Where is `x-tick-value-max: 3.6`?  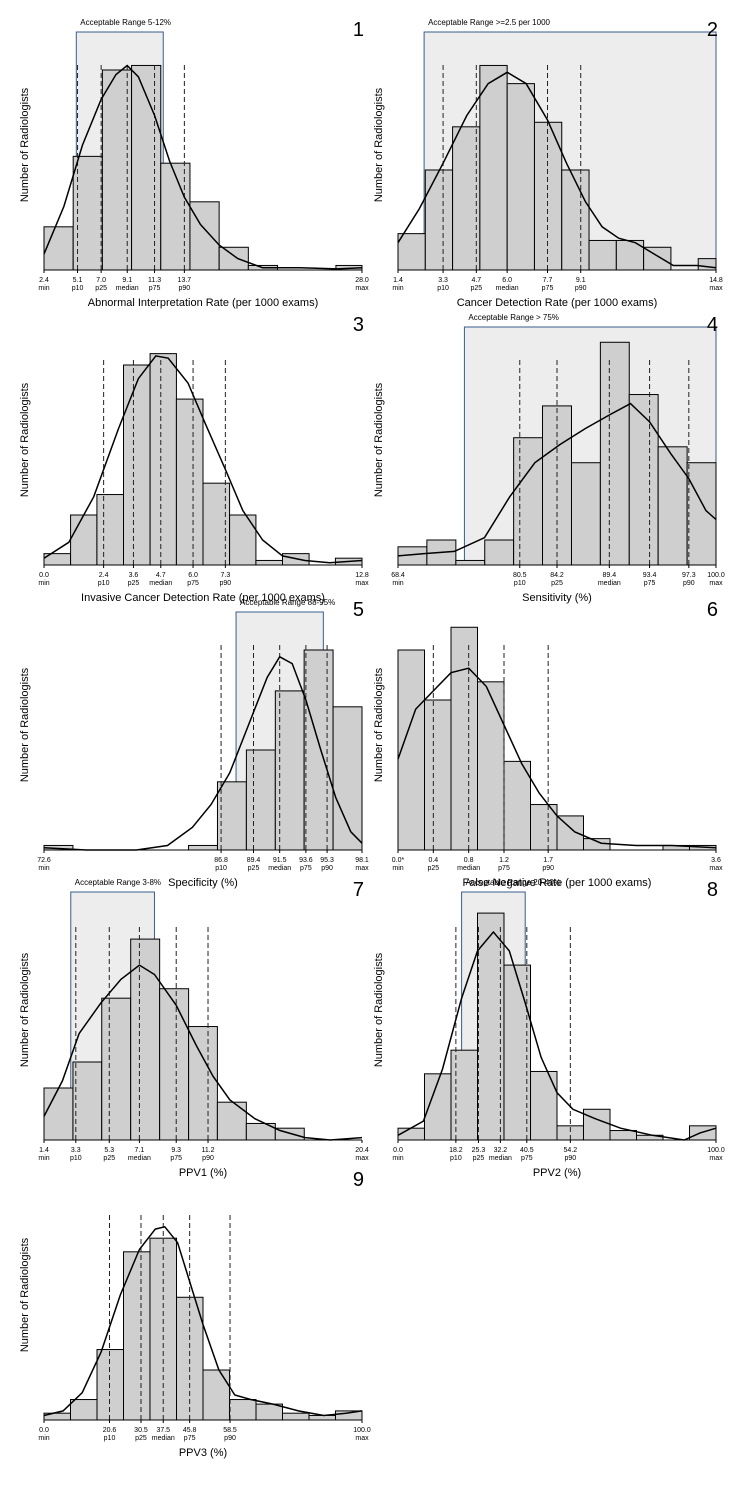
x-tick-value-max: 3.6 is located at coordinates (716, 860).